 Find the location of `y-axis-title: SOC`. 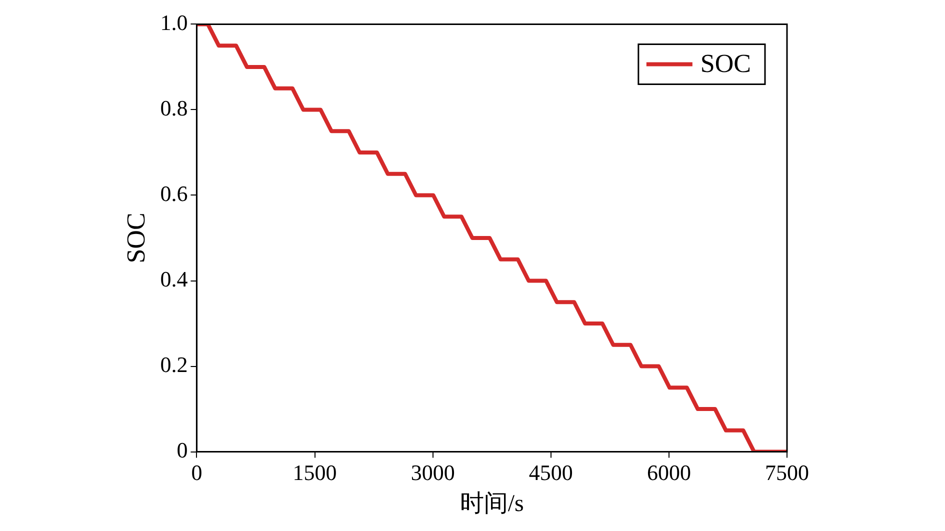

y-axis-title: SOC is located at coordinates (135, 238).